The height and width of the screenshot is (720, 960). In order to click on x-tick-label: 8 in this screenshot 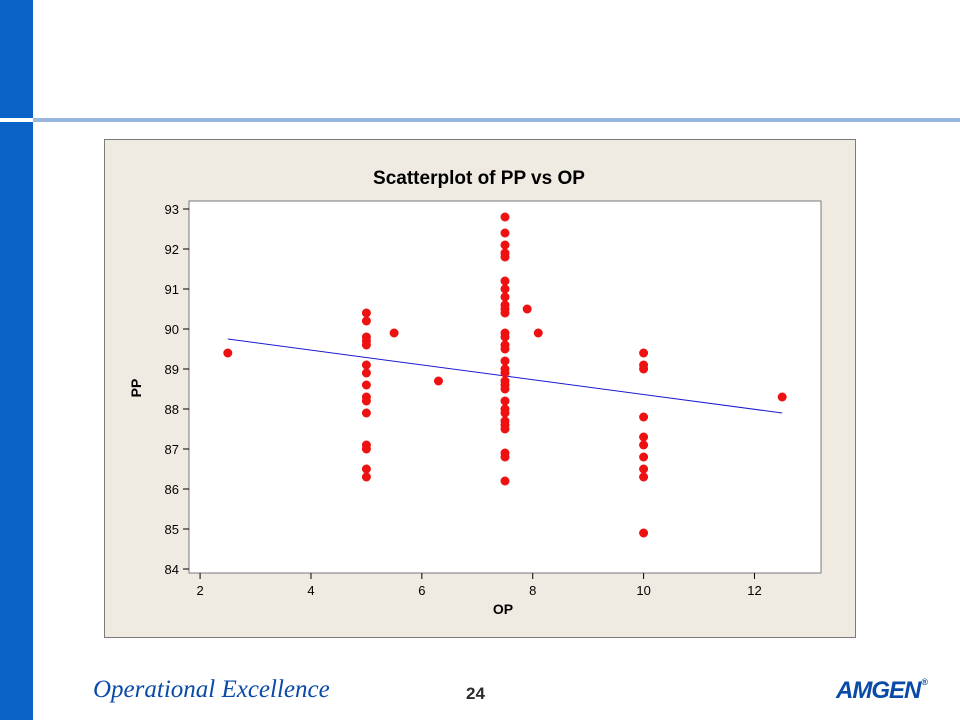, I will do `click(532, 590)`.